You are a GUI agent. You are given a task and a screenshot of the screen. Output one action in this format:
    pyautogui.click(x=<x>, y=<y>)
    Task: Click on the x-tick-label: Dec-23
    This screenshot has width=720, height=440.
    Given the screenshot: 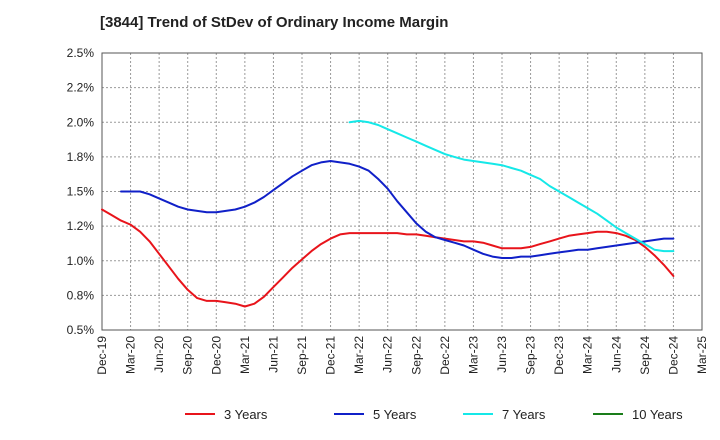 What is the action you would take?
    pyautogui.click(x=559, y=355)
    